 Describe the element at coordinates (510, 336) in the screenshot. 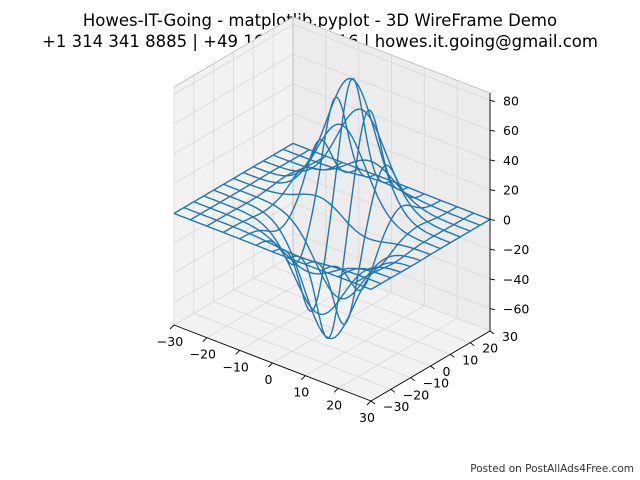

I see `y-tick-label: 30` at that location.